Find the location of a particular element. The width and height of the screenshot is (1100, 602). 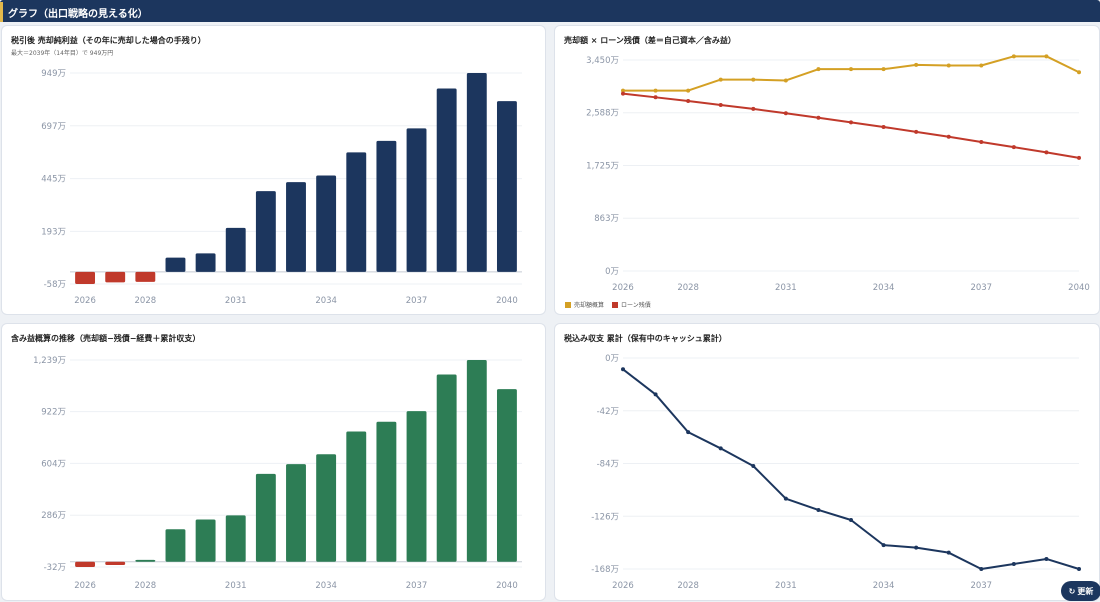

sale-vs-loan-legend: 売却額概算 ローン残債 is located at coordinates (608, 304).